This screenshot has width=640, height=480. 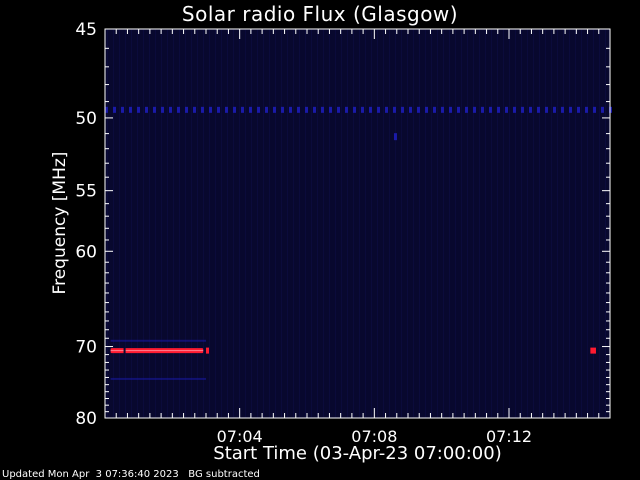 What do you see at coordinates (395, 137) in the screenshot?
I see `weak-emission-spot` at bounding box center [395, 137].